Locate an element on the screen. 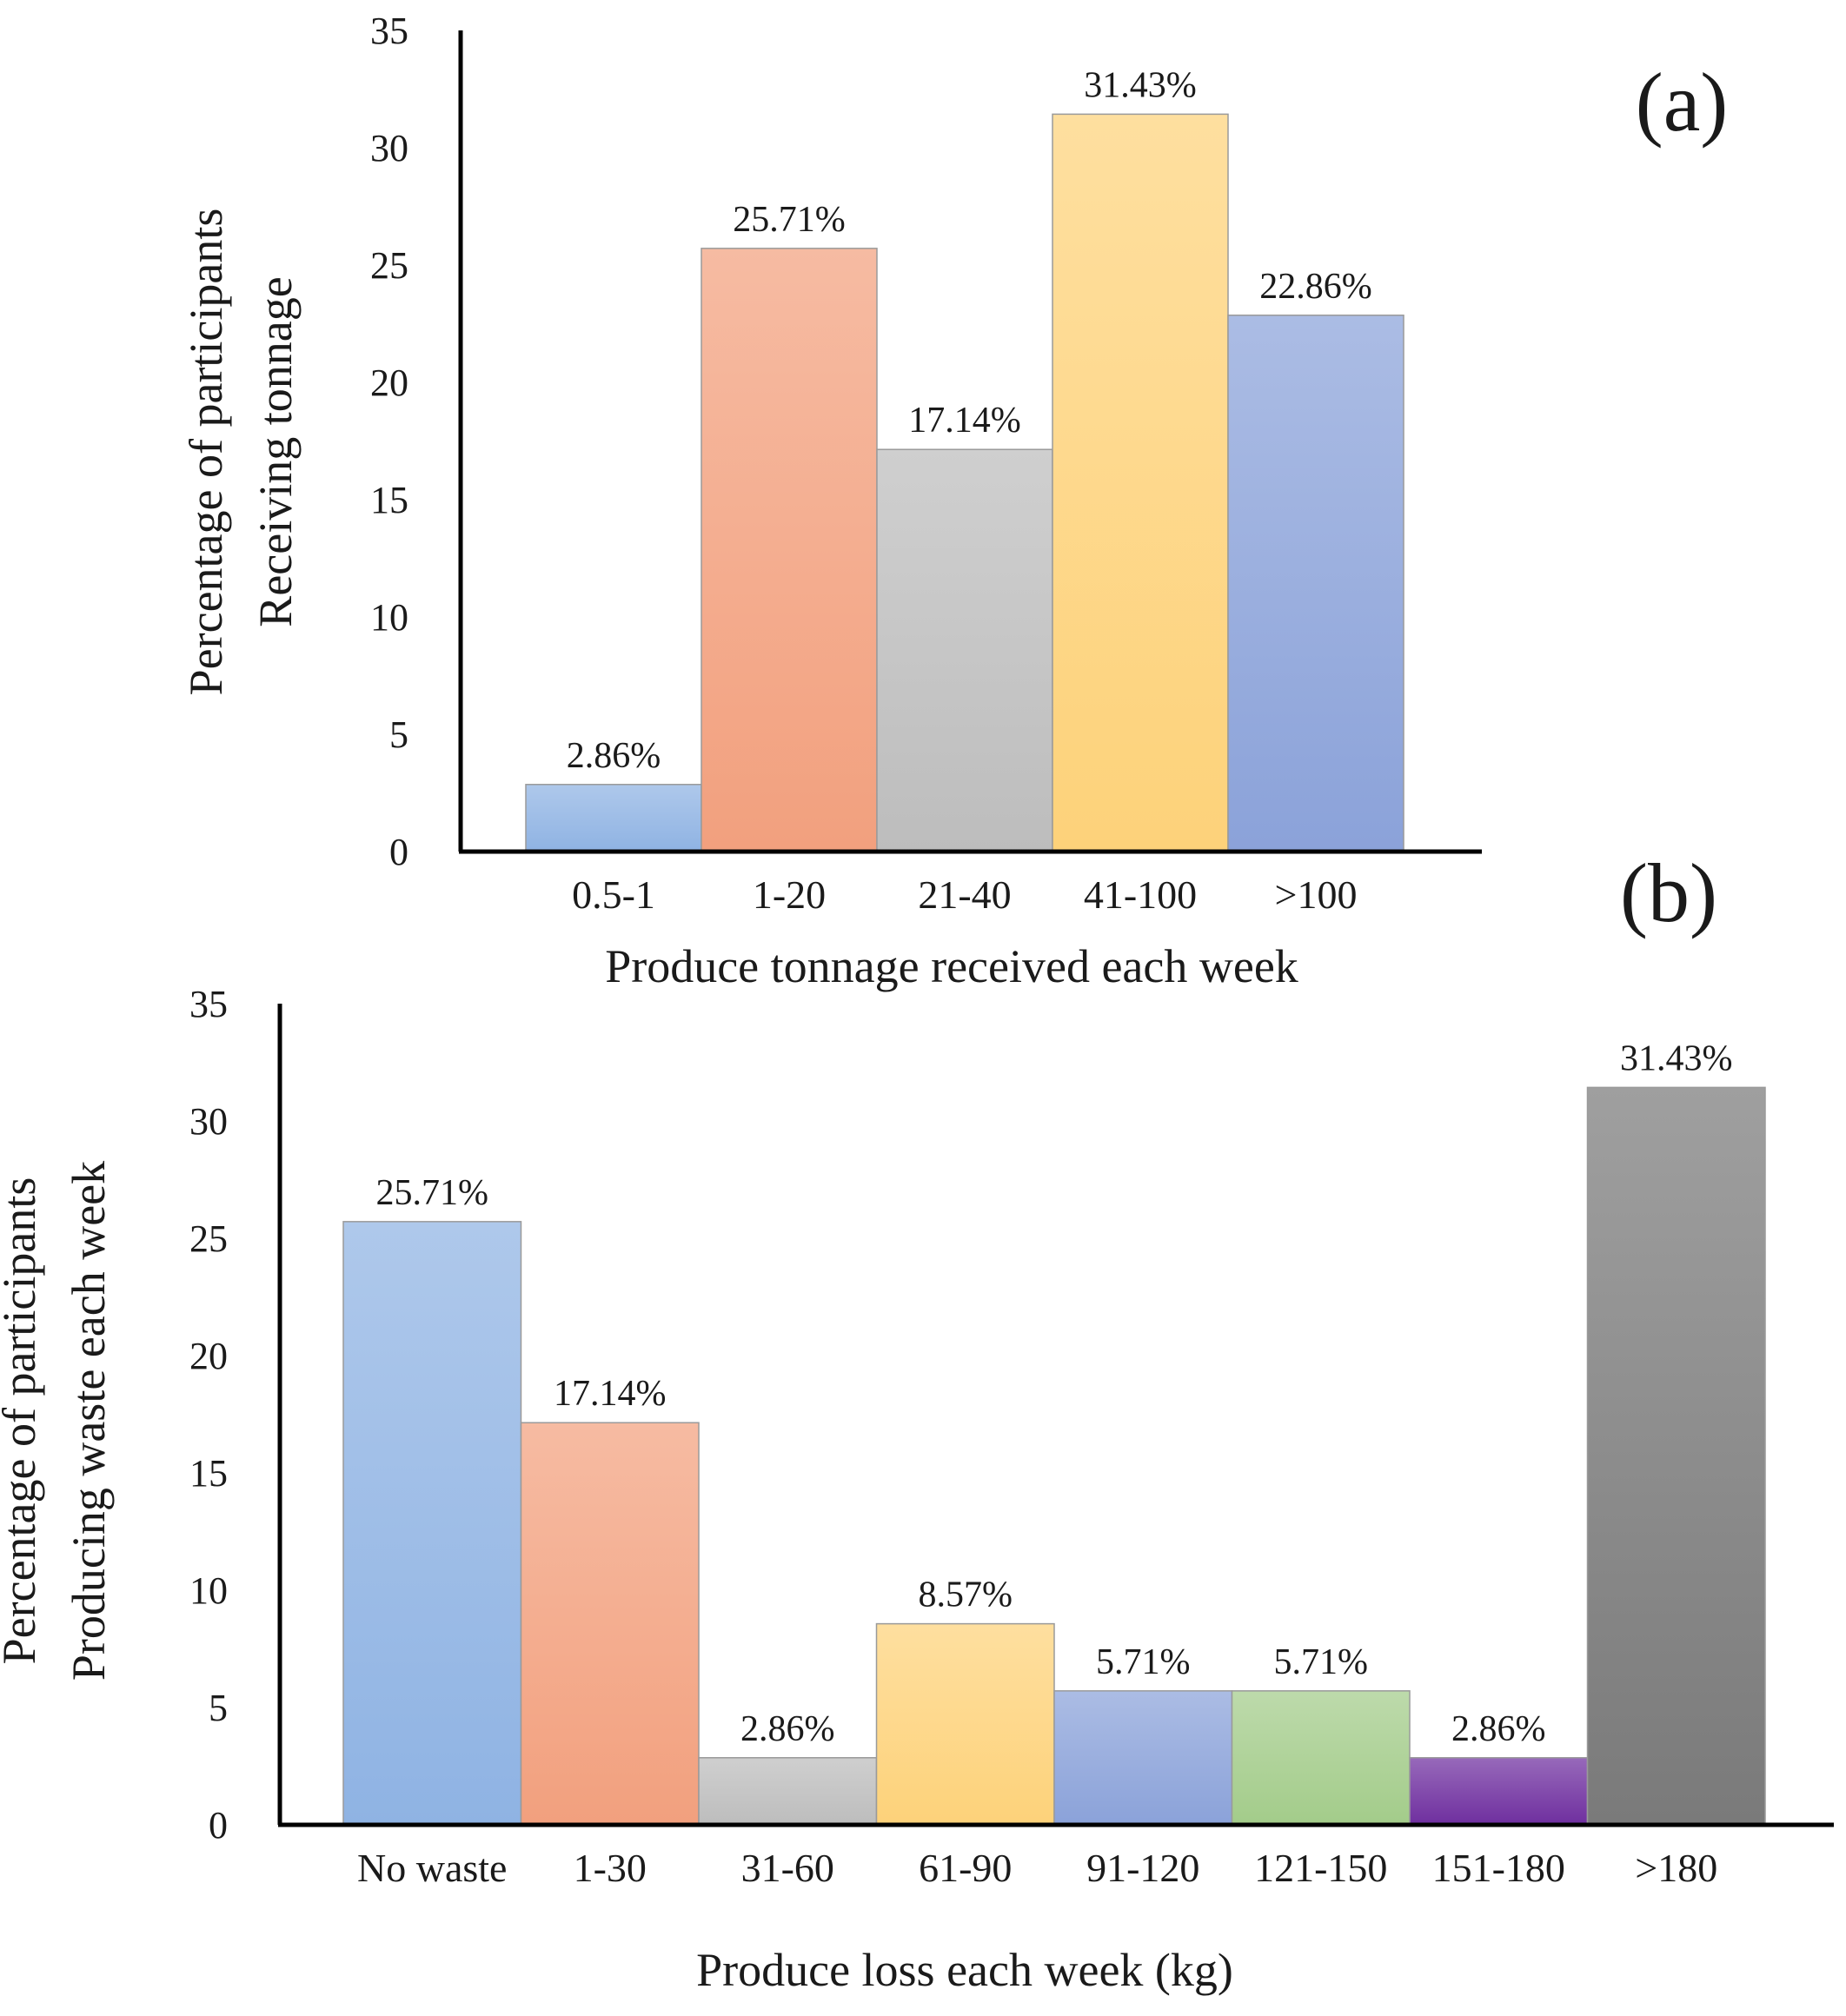 The image size is (1846, 2016). chart-b-category-label: 151-180 is located at coordinates (1498, 1868).